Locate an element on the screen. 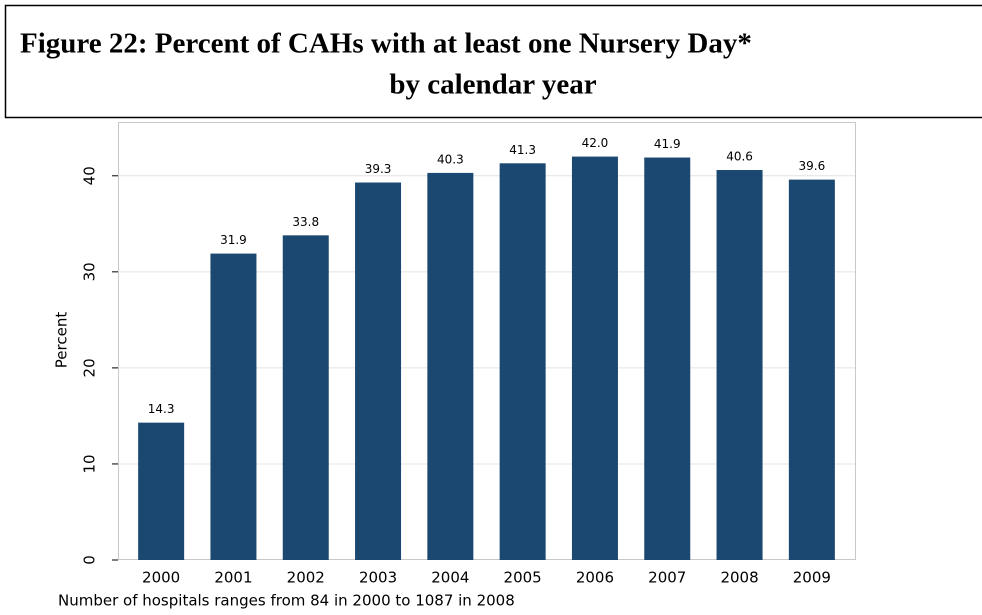 The image size is (982, 615). y-tick-label: 40 is located at coordinates (90, 175).